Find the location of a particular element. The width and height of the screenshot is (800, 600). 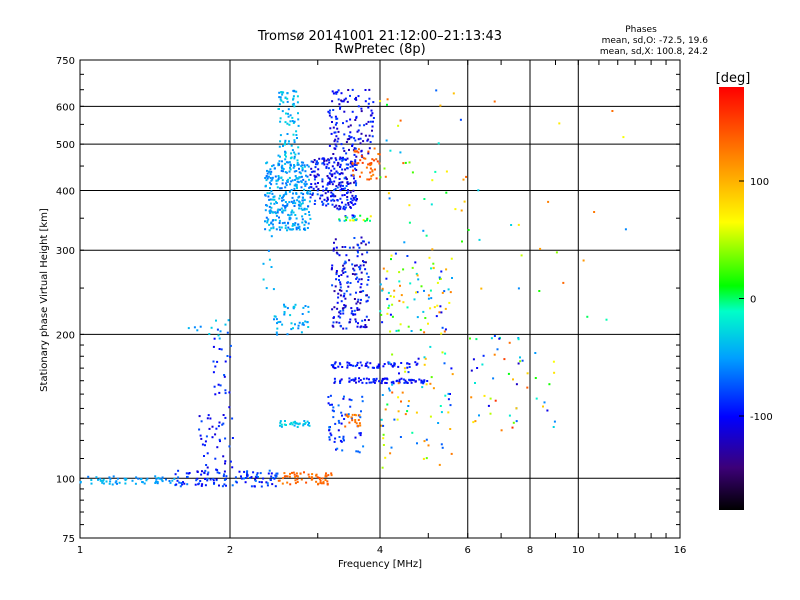

stats-header: Phases is located at coordinates (641, 30).